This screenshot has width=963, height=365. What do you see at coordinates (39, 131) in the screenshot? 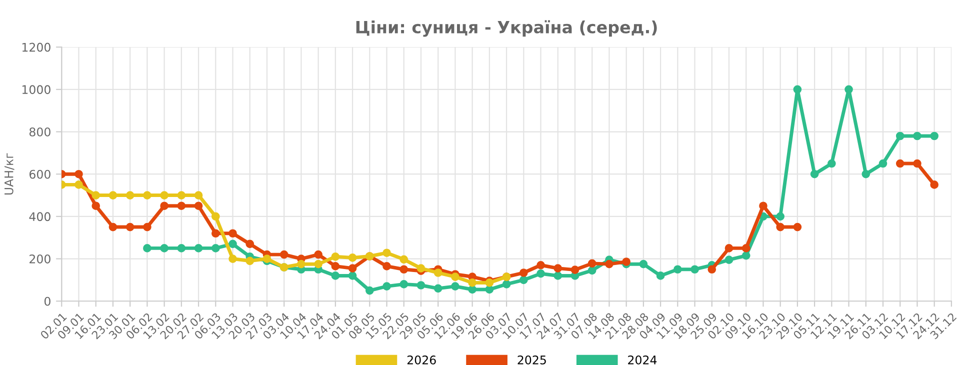
I see `y-tick-label: 800` at bounding box center [39, 131].